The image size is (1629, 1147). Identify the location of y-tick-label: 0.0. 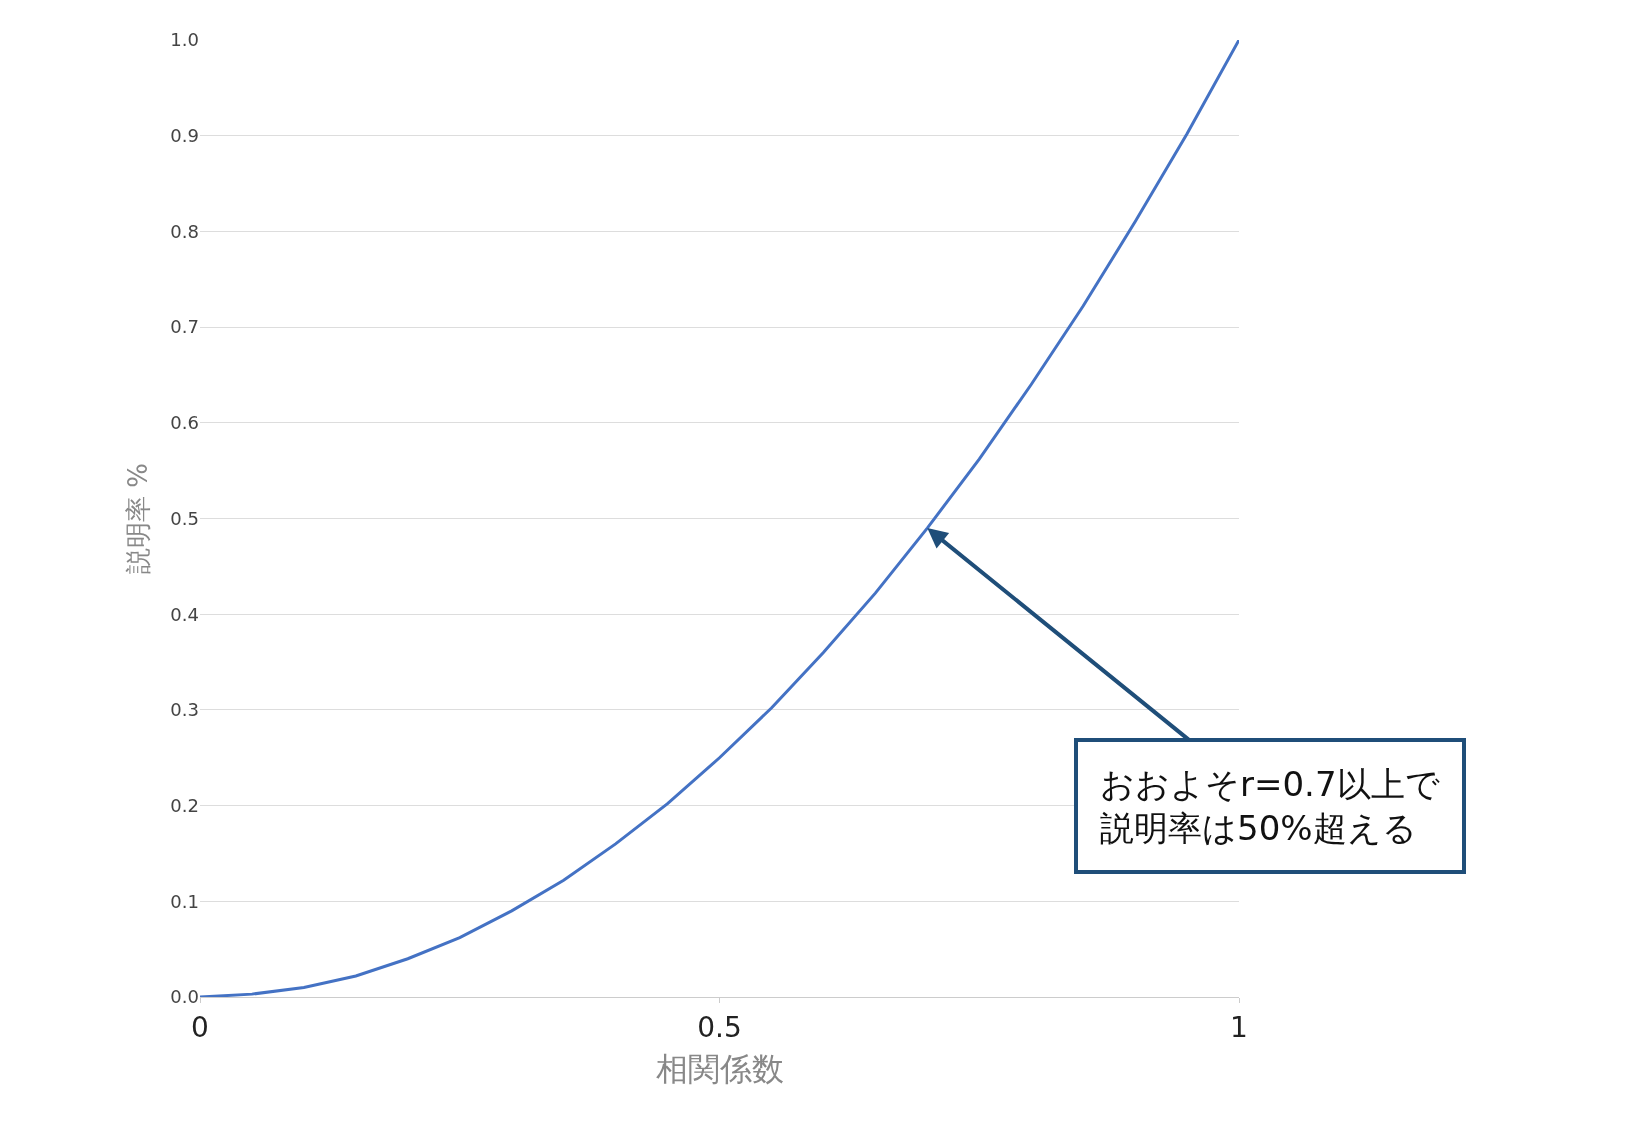
(184, 997).